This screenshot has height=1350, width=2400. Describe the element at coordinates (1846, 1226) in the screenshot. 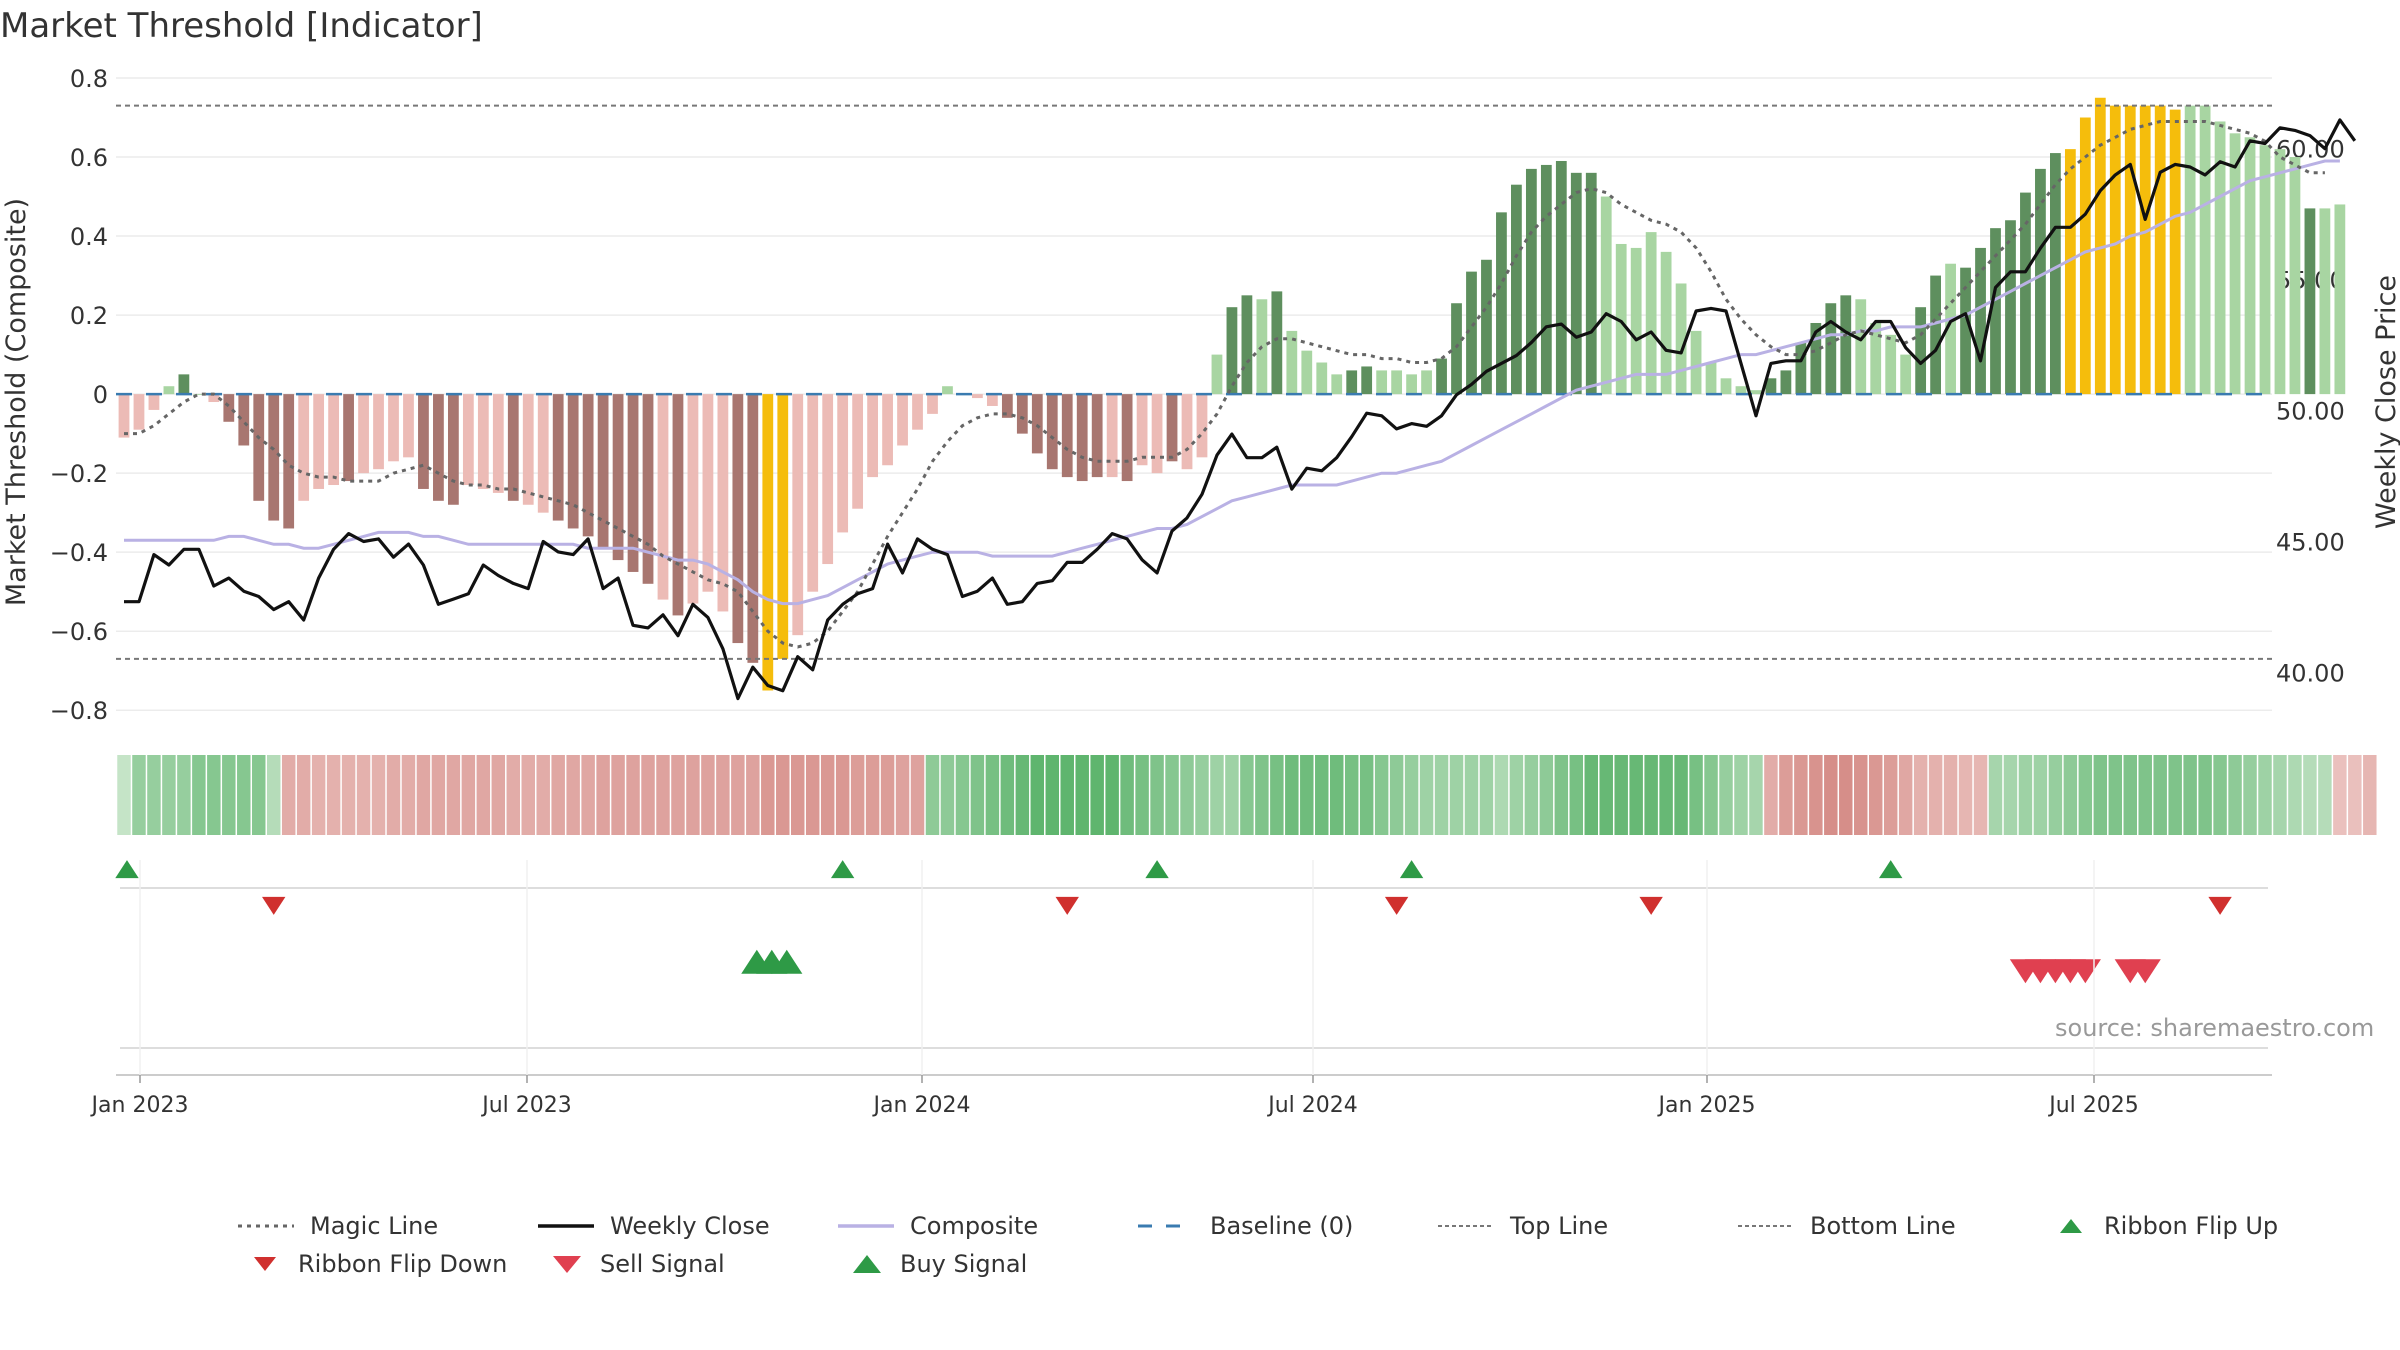

I see `legend-item-bottom-line: Bottom Line` at that location.